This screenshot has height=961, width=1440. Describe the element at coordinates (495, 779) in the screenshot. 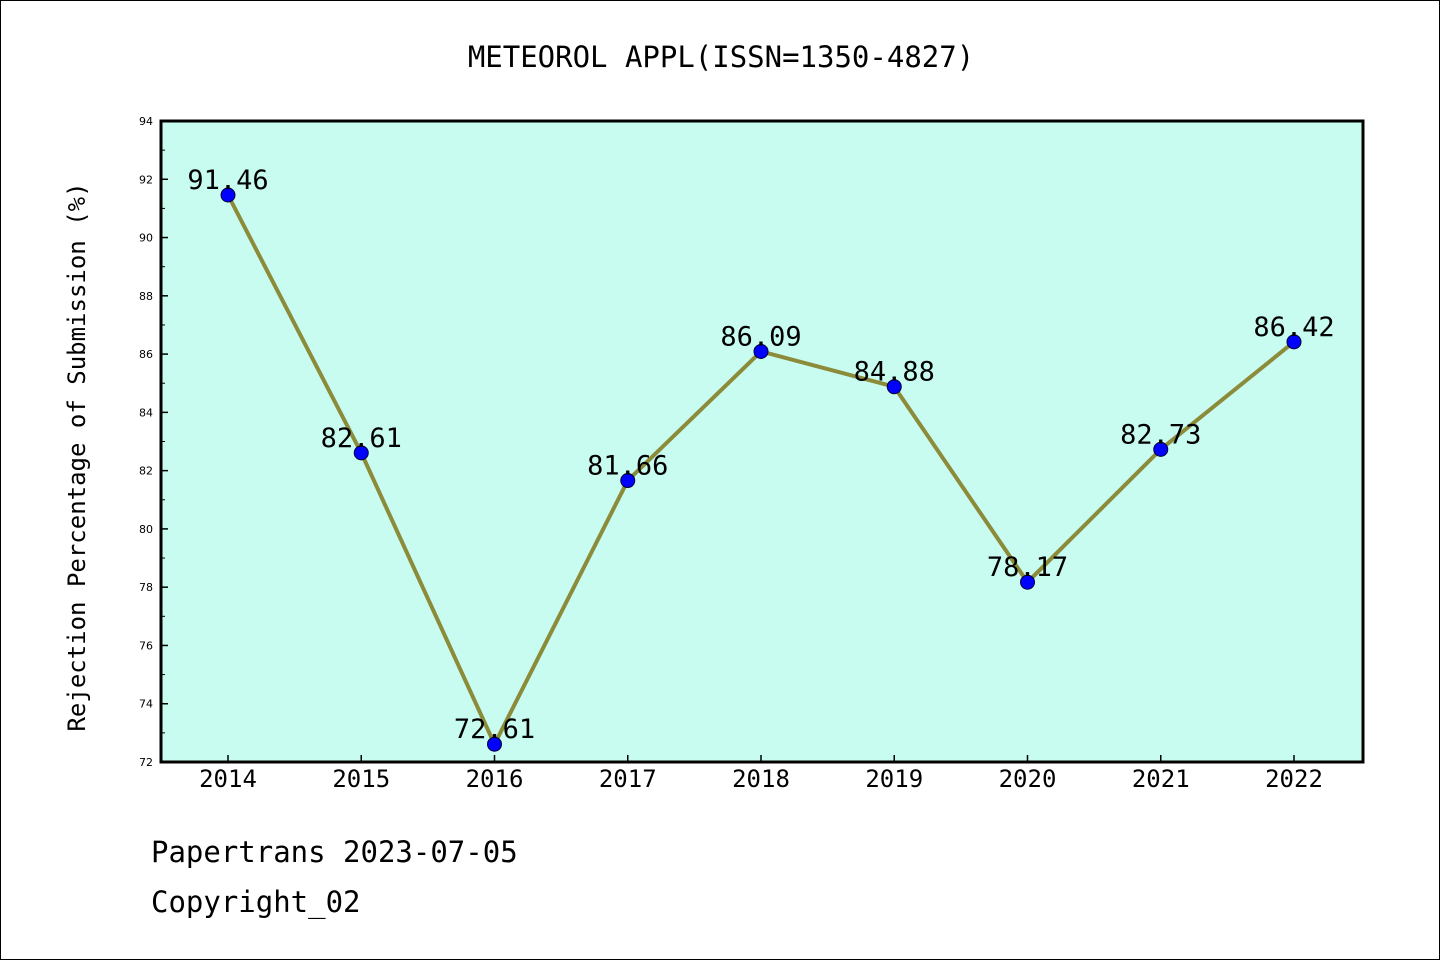

I see `x-tick-label: 2016` at that location.